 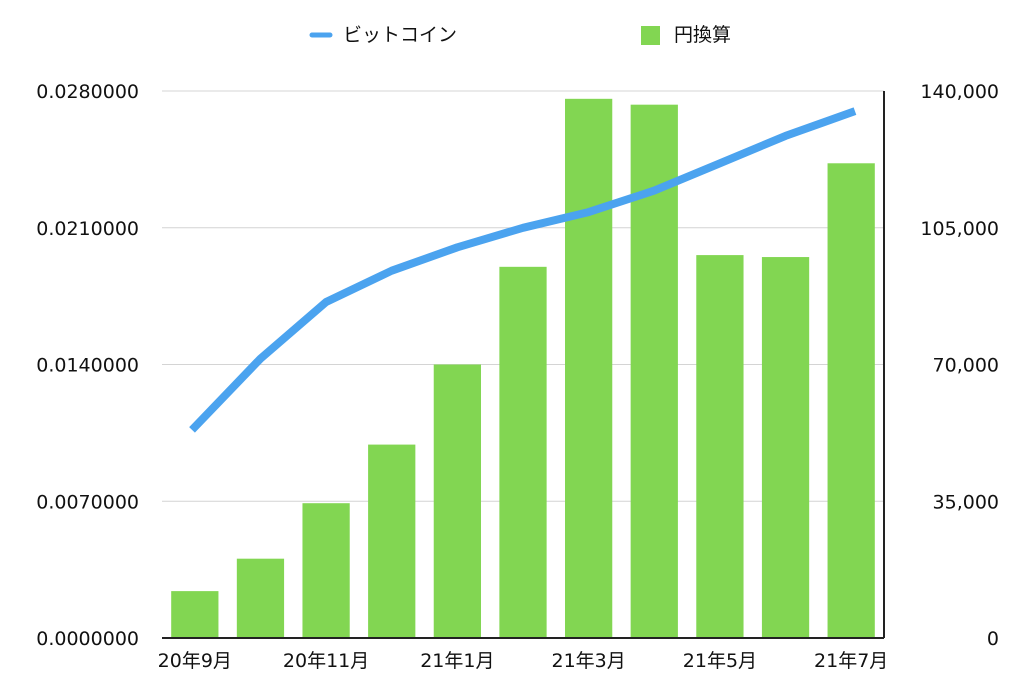 I want to click on x-tick-label: 20年9月, so click(x=195, y=661).